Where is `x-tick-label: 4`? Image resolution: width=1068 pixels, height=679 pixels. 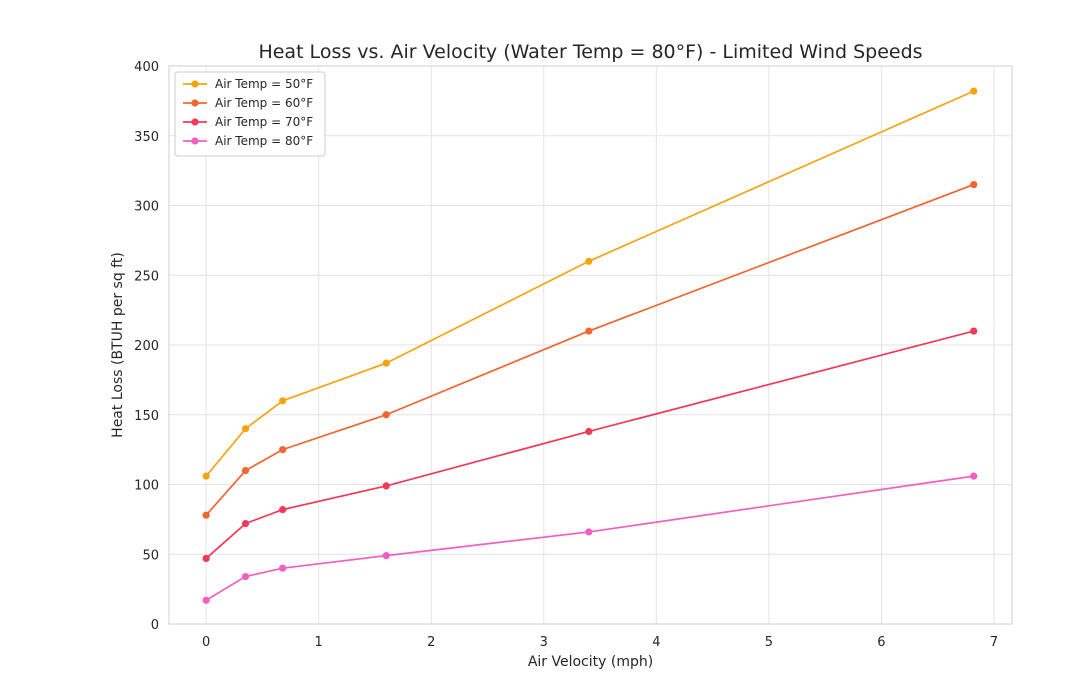 x-tick-label: 4 is located at coordinates (656, 642).